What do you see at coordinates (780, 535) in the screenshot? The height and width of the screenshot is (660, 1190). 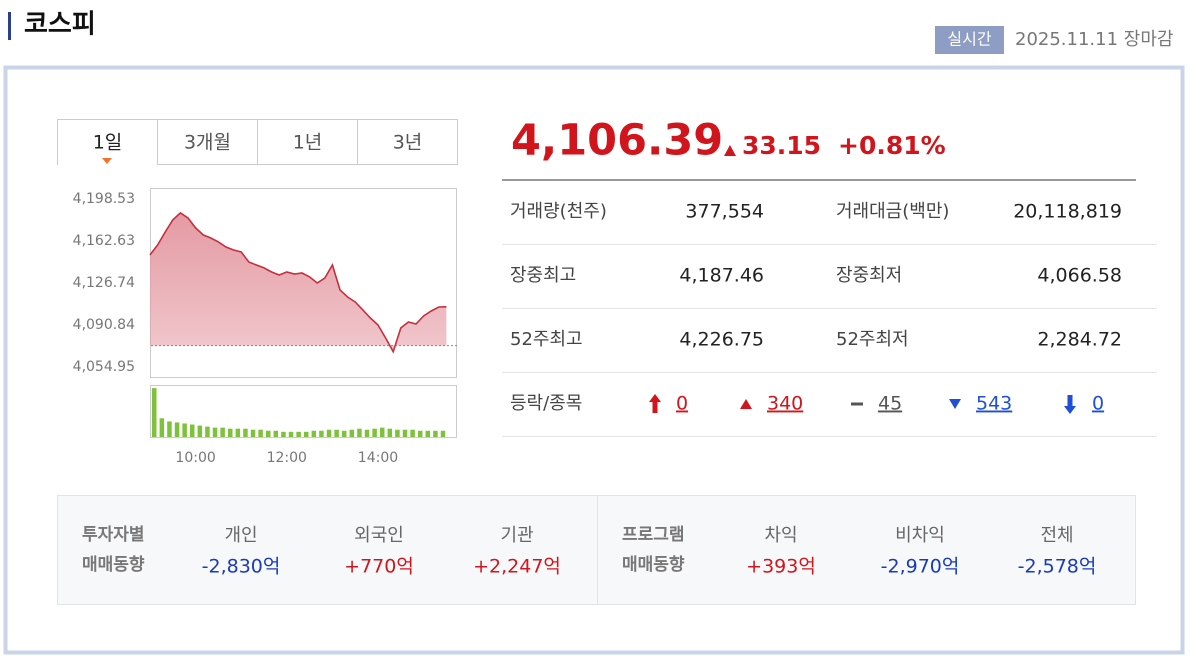 I see `investor-name: 차익` at bounding box center [780, 535].